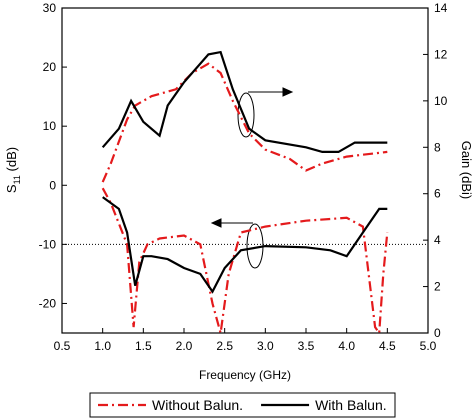 The width and height of the screenshot is (474, 418). Describe the element at coordinates (143, 346) in the screenshot. I see `x-tick-label: 1.5` at that location.